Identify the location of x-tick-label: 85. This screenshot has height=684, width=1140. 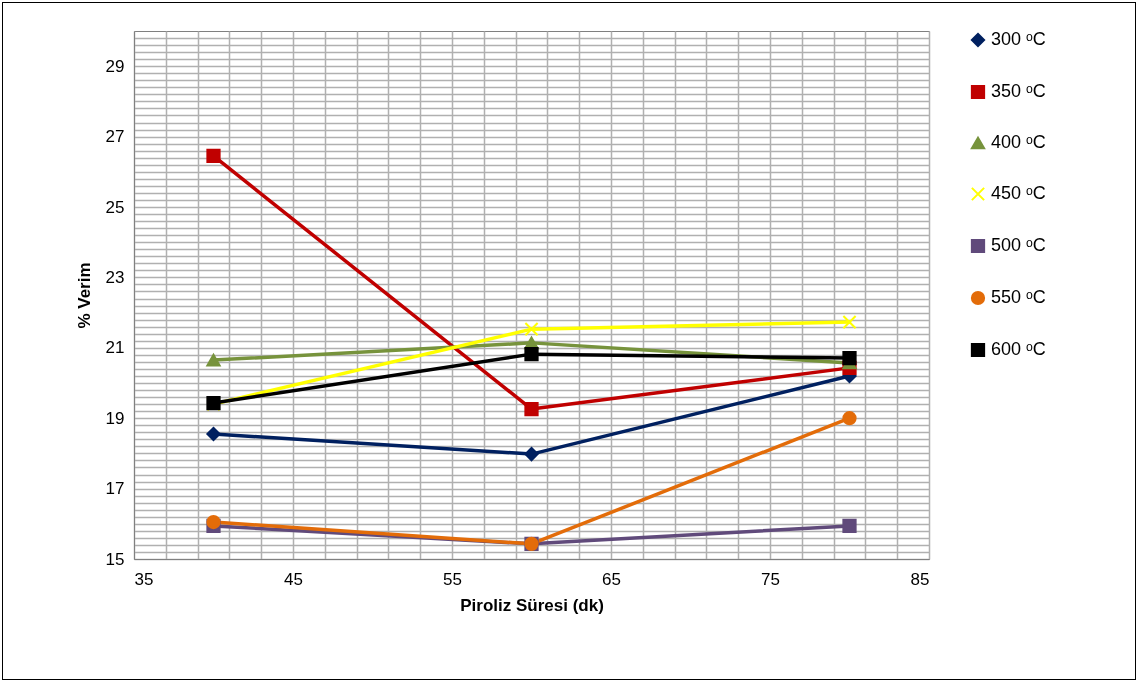
(920, 579).